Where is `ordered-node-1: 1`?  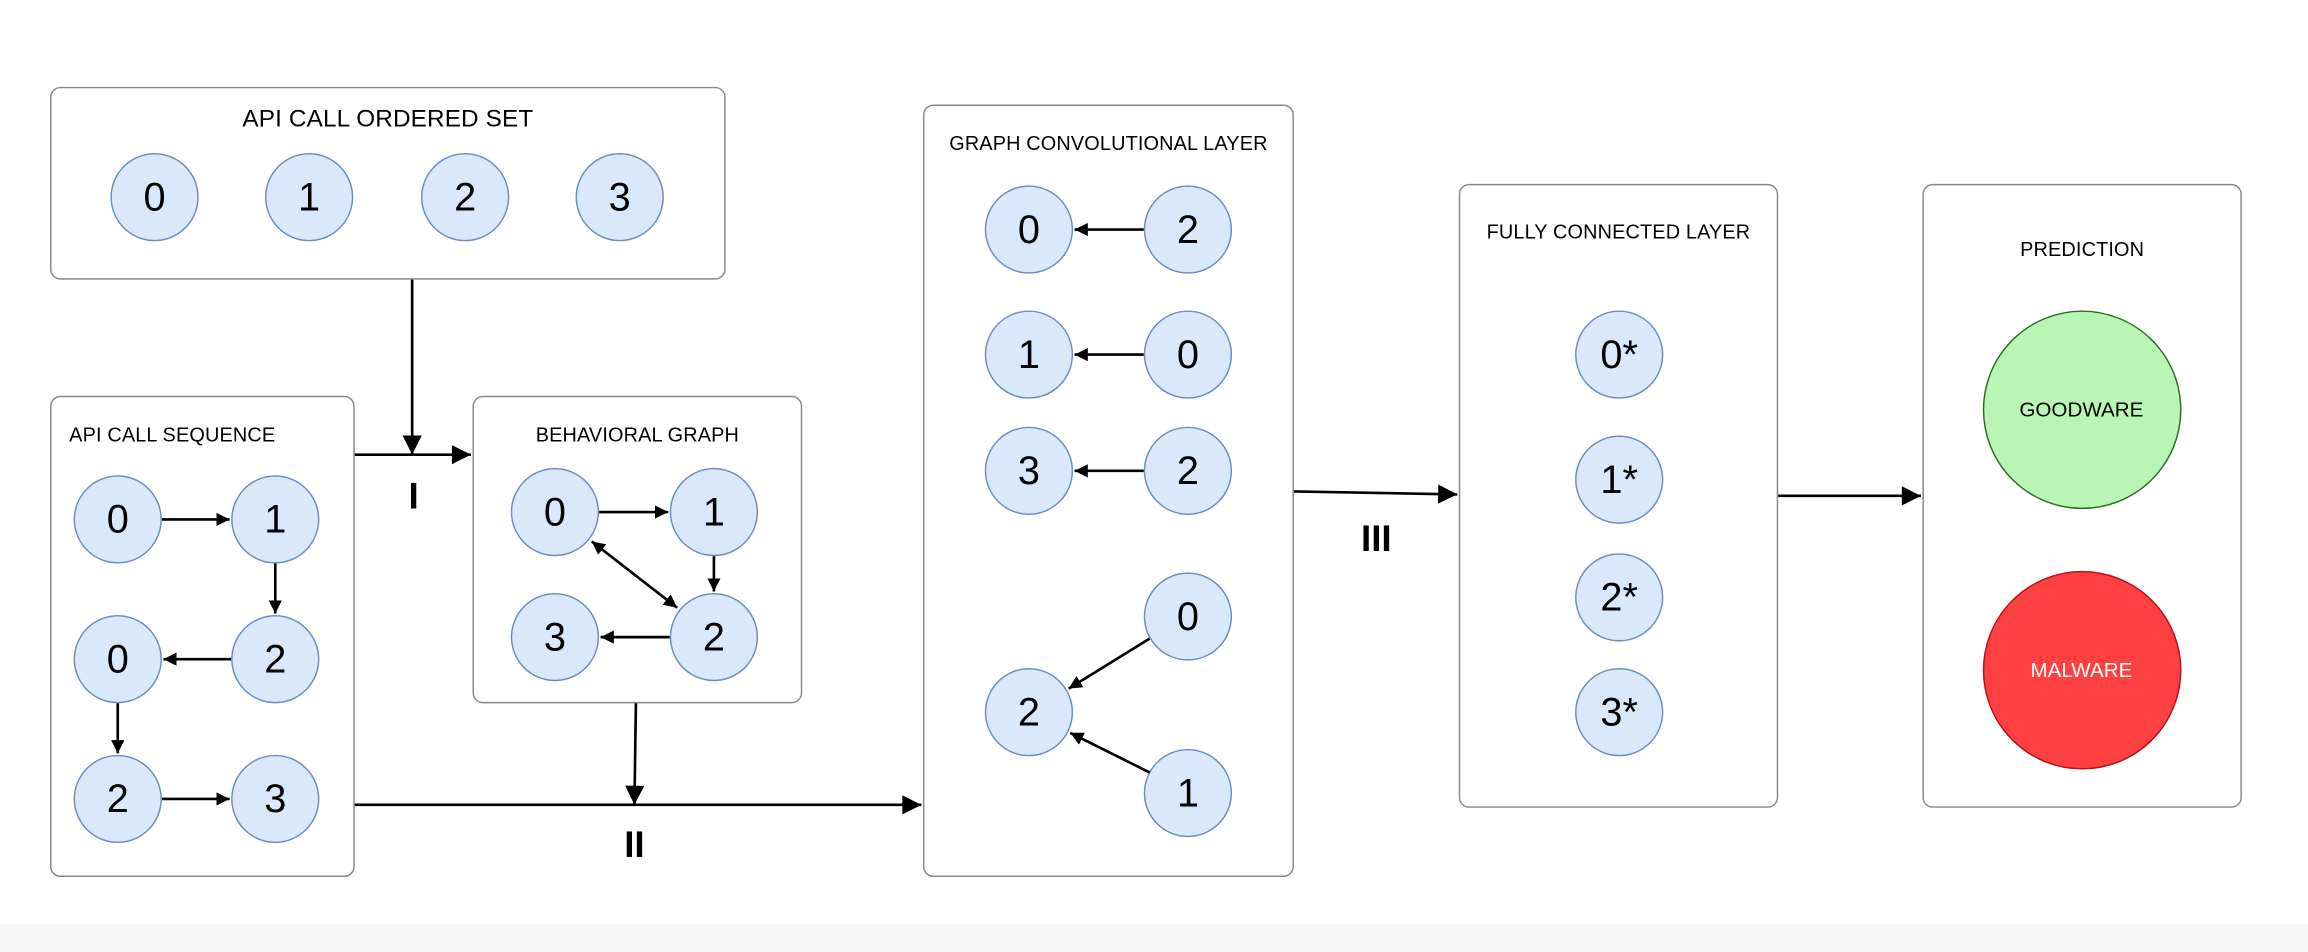 ordered-node-1: 1 is located at coordinates (309, 197).